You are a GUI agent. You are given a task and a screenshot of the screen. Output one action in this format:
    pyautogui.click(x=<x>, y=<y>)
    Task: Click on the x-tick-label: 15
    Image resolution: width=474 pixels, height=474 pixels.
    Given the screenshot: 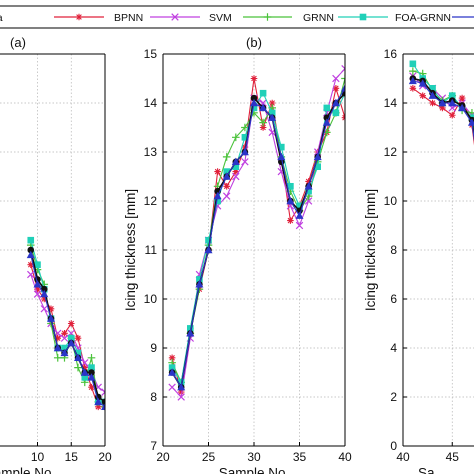 What is the action you would take?
    pyautogui.click(x=72, y=457)
    